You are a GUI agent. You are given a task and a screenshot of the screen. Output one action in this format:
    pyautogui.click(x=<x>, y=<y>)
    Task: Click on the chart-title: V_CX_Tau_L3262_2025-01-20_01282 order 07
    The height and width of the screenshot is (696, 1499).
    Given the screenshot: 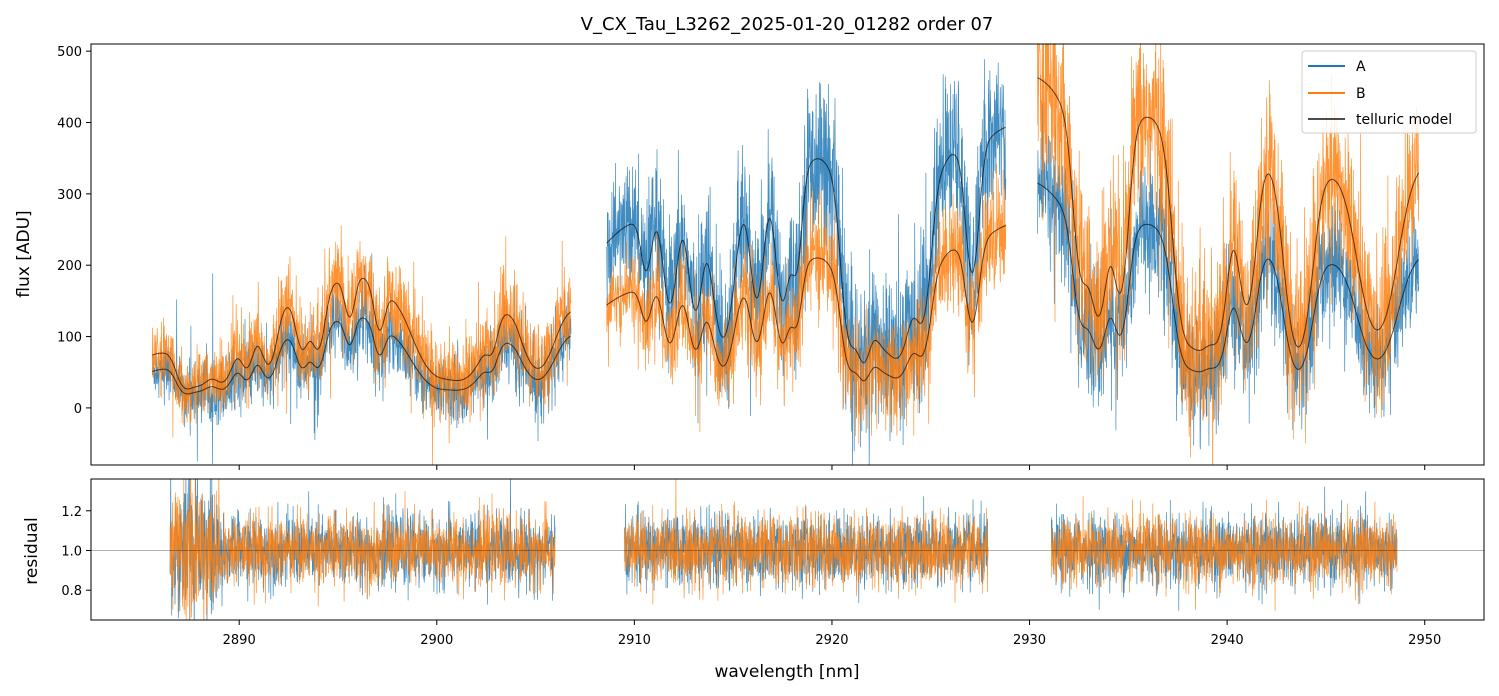 What is the action you would take?
    pyautogui.click(x=787, y=24)
    